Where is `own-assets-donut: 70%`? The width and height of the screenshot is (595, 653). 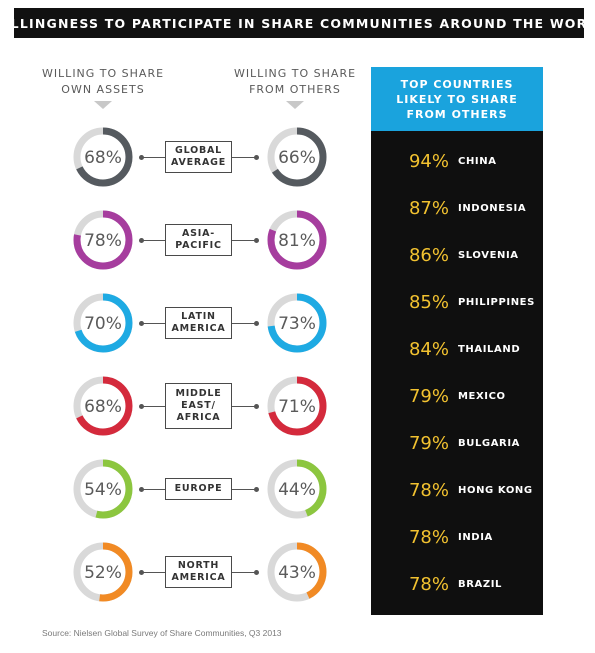
own-assets-donut: 70% is located at coordinates (103, 323).